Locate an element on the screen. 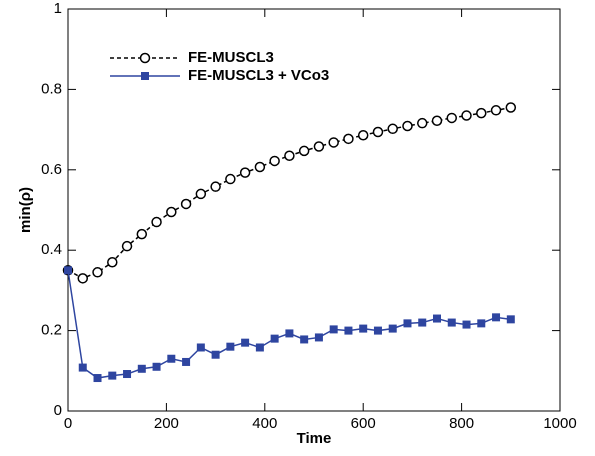  y-tick-label: 0.6 is located at coordinates (51, 169).